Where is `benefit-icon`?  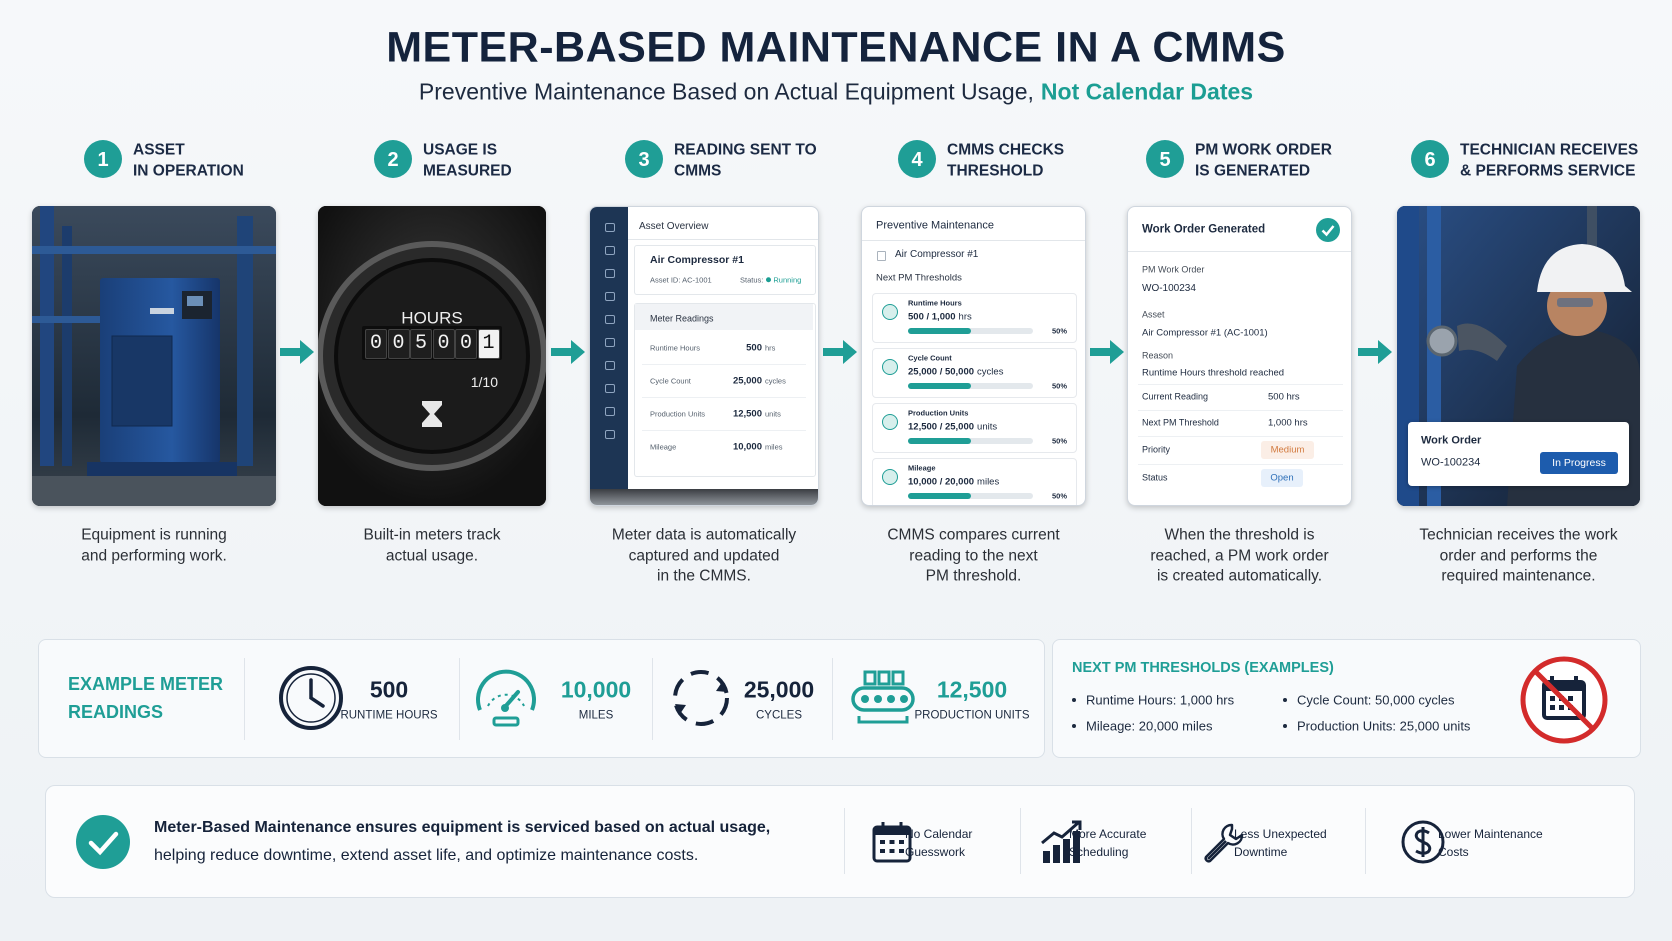
benefit-icon is located at coordinates (1423, 842).